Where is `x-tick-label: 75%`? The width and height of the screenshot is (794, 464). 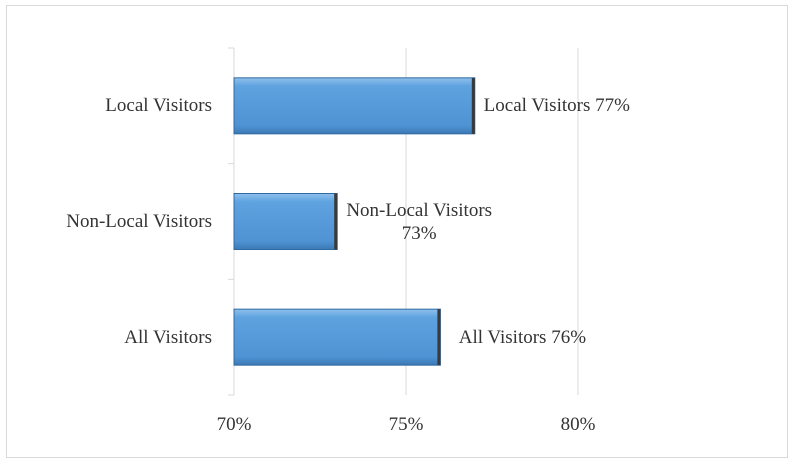 x-tick-label: 75% is located at coordinates (406, 424).